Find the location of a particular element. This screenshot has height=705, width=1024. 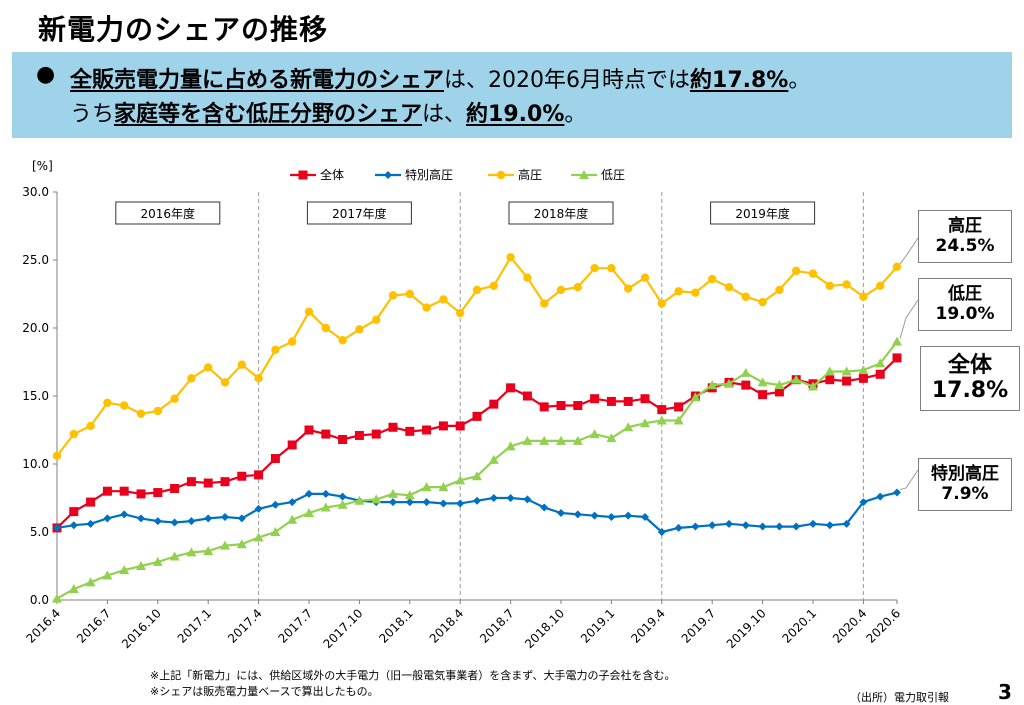

summary-line-1: 全販売電力量に占める新電力のシェアは、2020年6月時点では約17.8%。 is located at coordinates (440, 78).